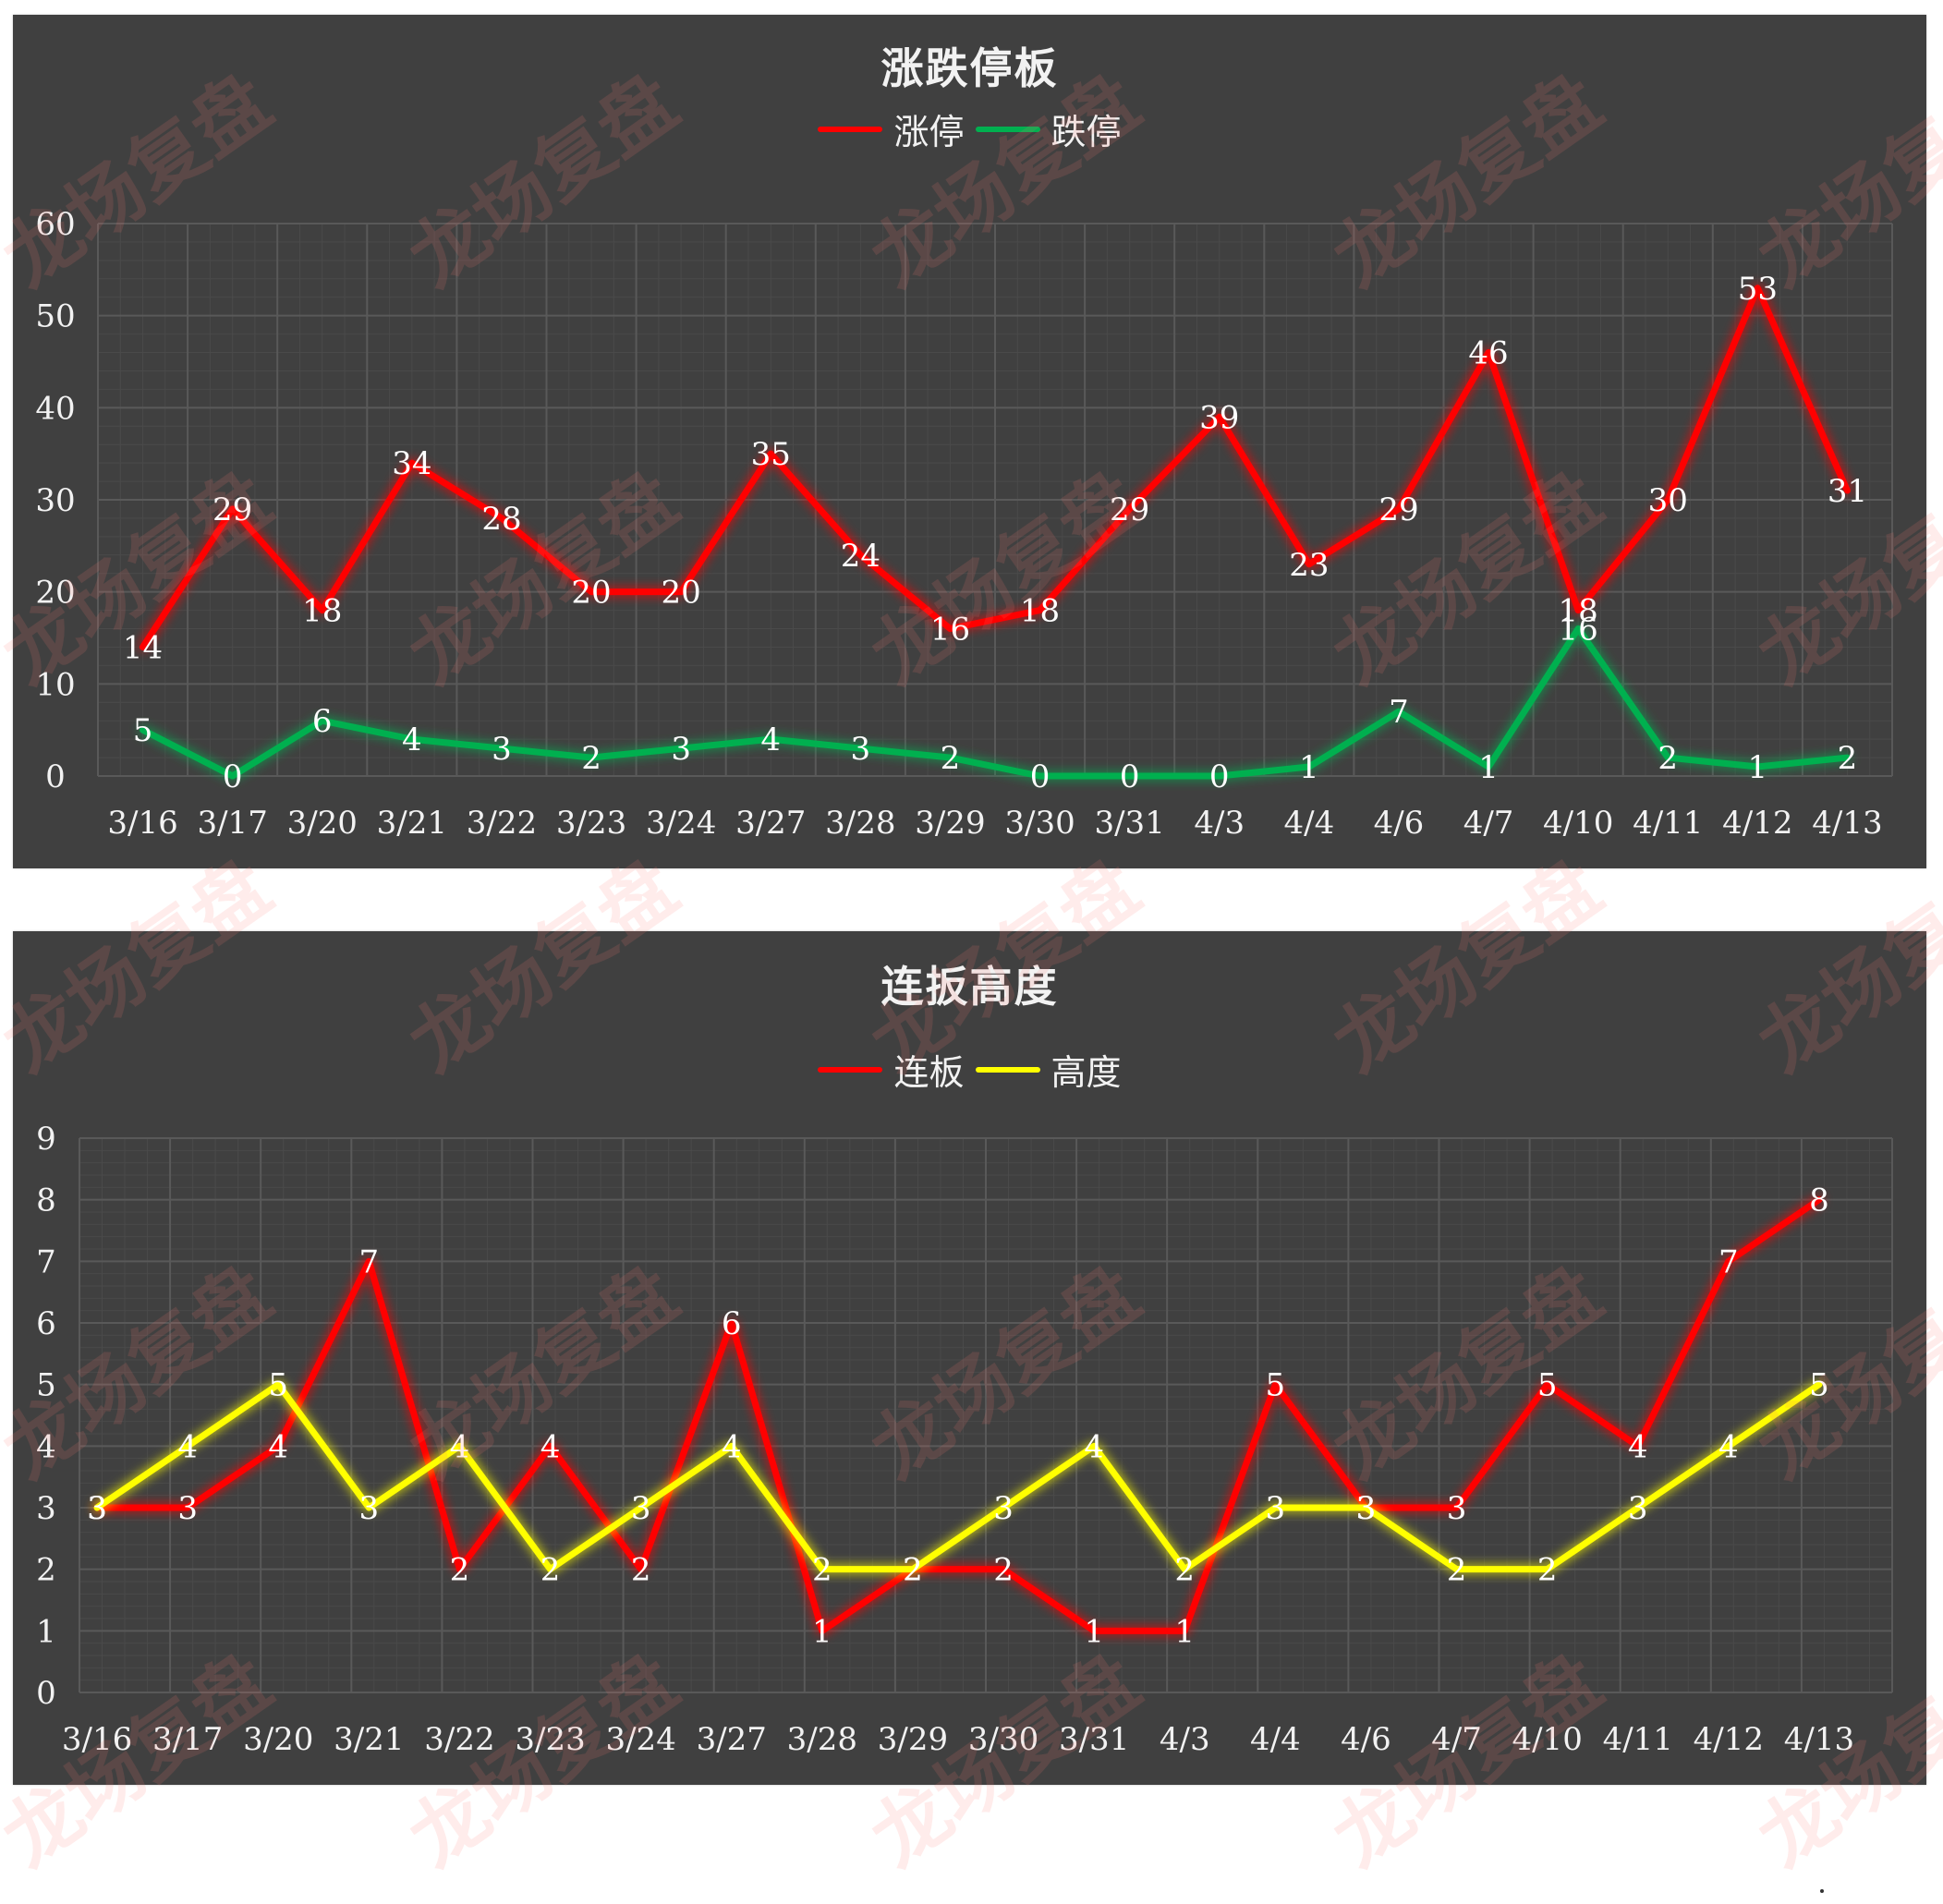 This screenshot has height=1904, width=1943. Describe the element at coordinates (46, 1631) in the screenshot. I see `y-tick-label: 1` at that location.